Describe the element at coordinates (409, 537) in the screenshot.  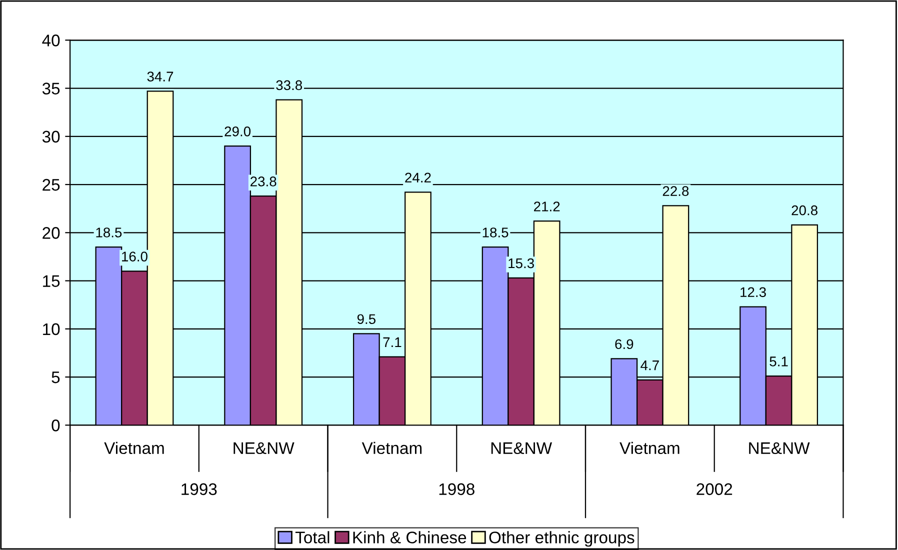
I see `legend-label: Kinh & Chinese` at that location.